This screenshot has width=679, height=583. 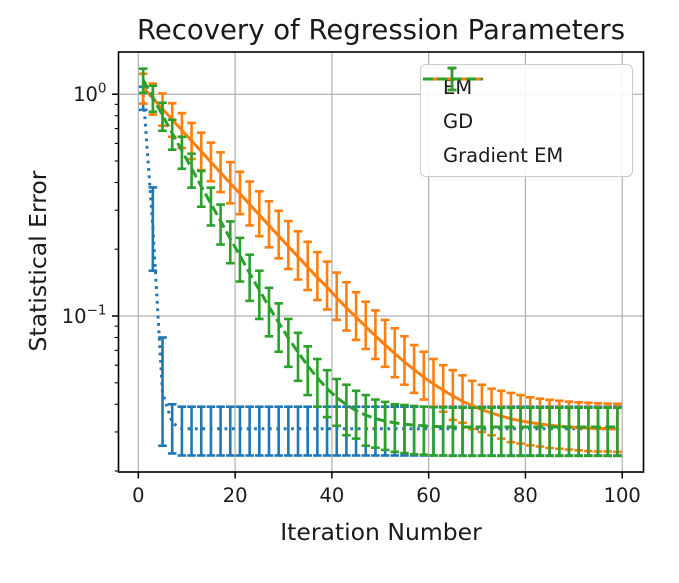 I want to click on y-axis-label: Statistical Error, so click(x=38, y=261).